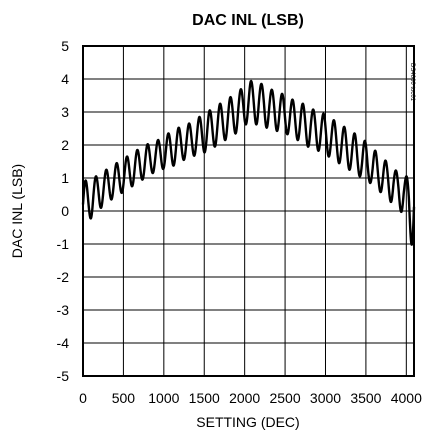  Describe the element at coordinates (63, 310) in the screenshot. I see `y-tick-label: -3` at that location.